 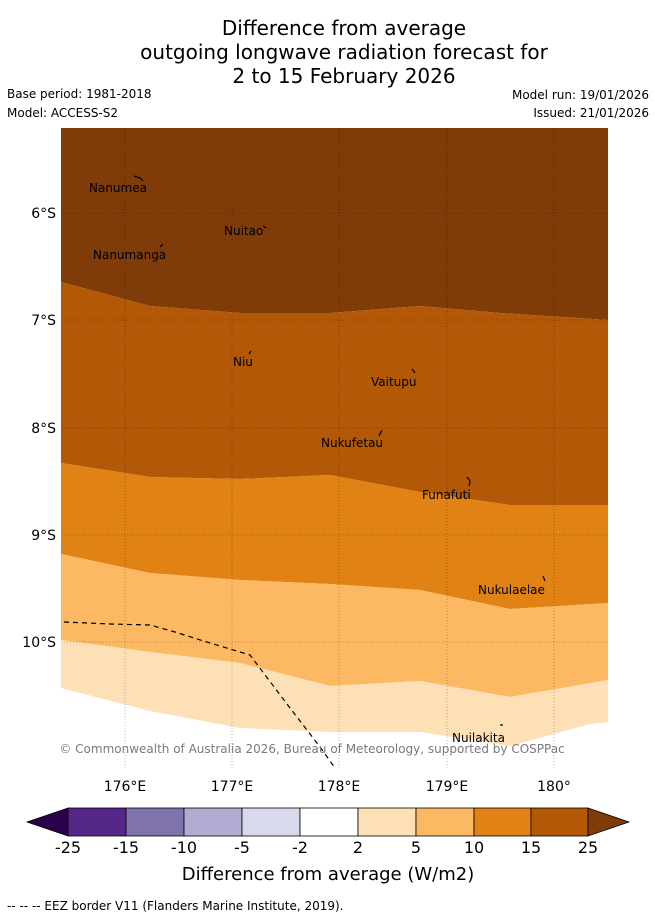 I want to click on place-label-nuilakita: Nuilakita, so click(x=478, y=738).